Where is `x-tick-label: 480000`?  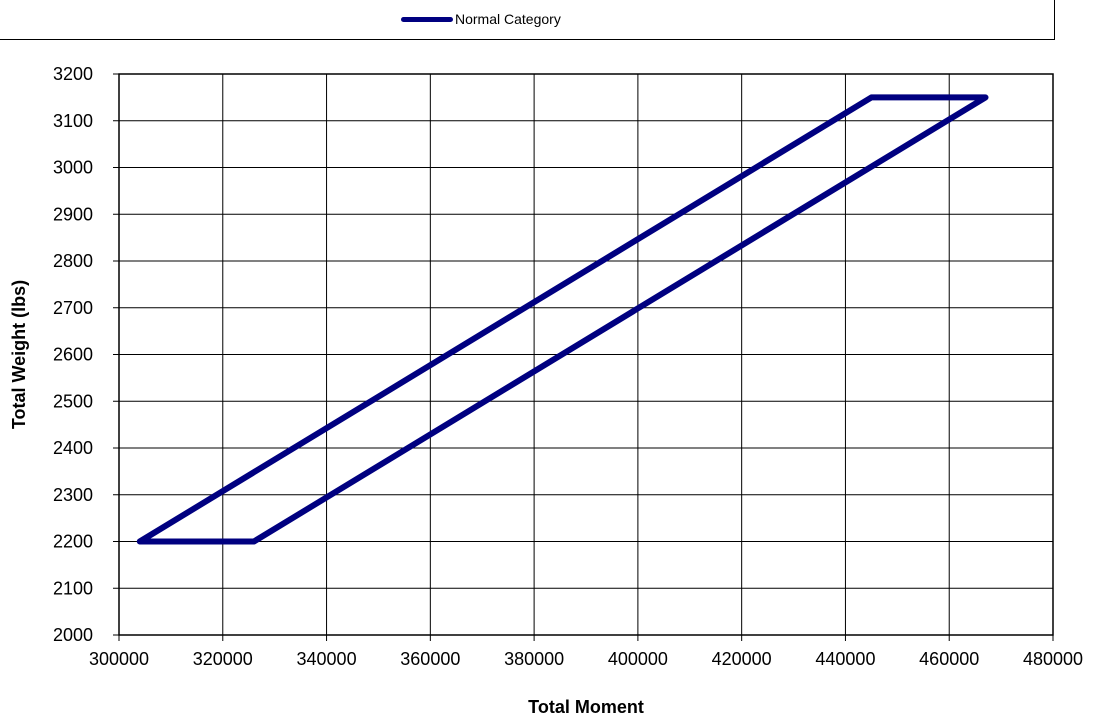 x-tick-label: 480000 is located at coordinates (1053, 659).